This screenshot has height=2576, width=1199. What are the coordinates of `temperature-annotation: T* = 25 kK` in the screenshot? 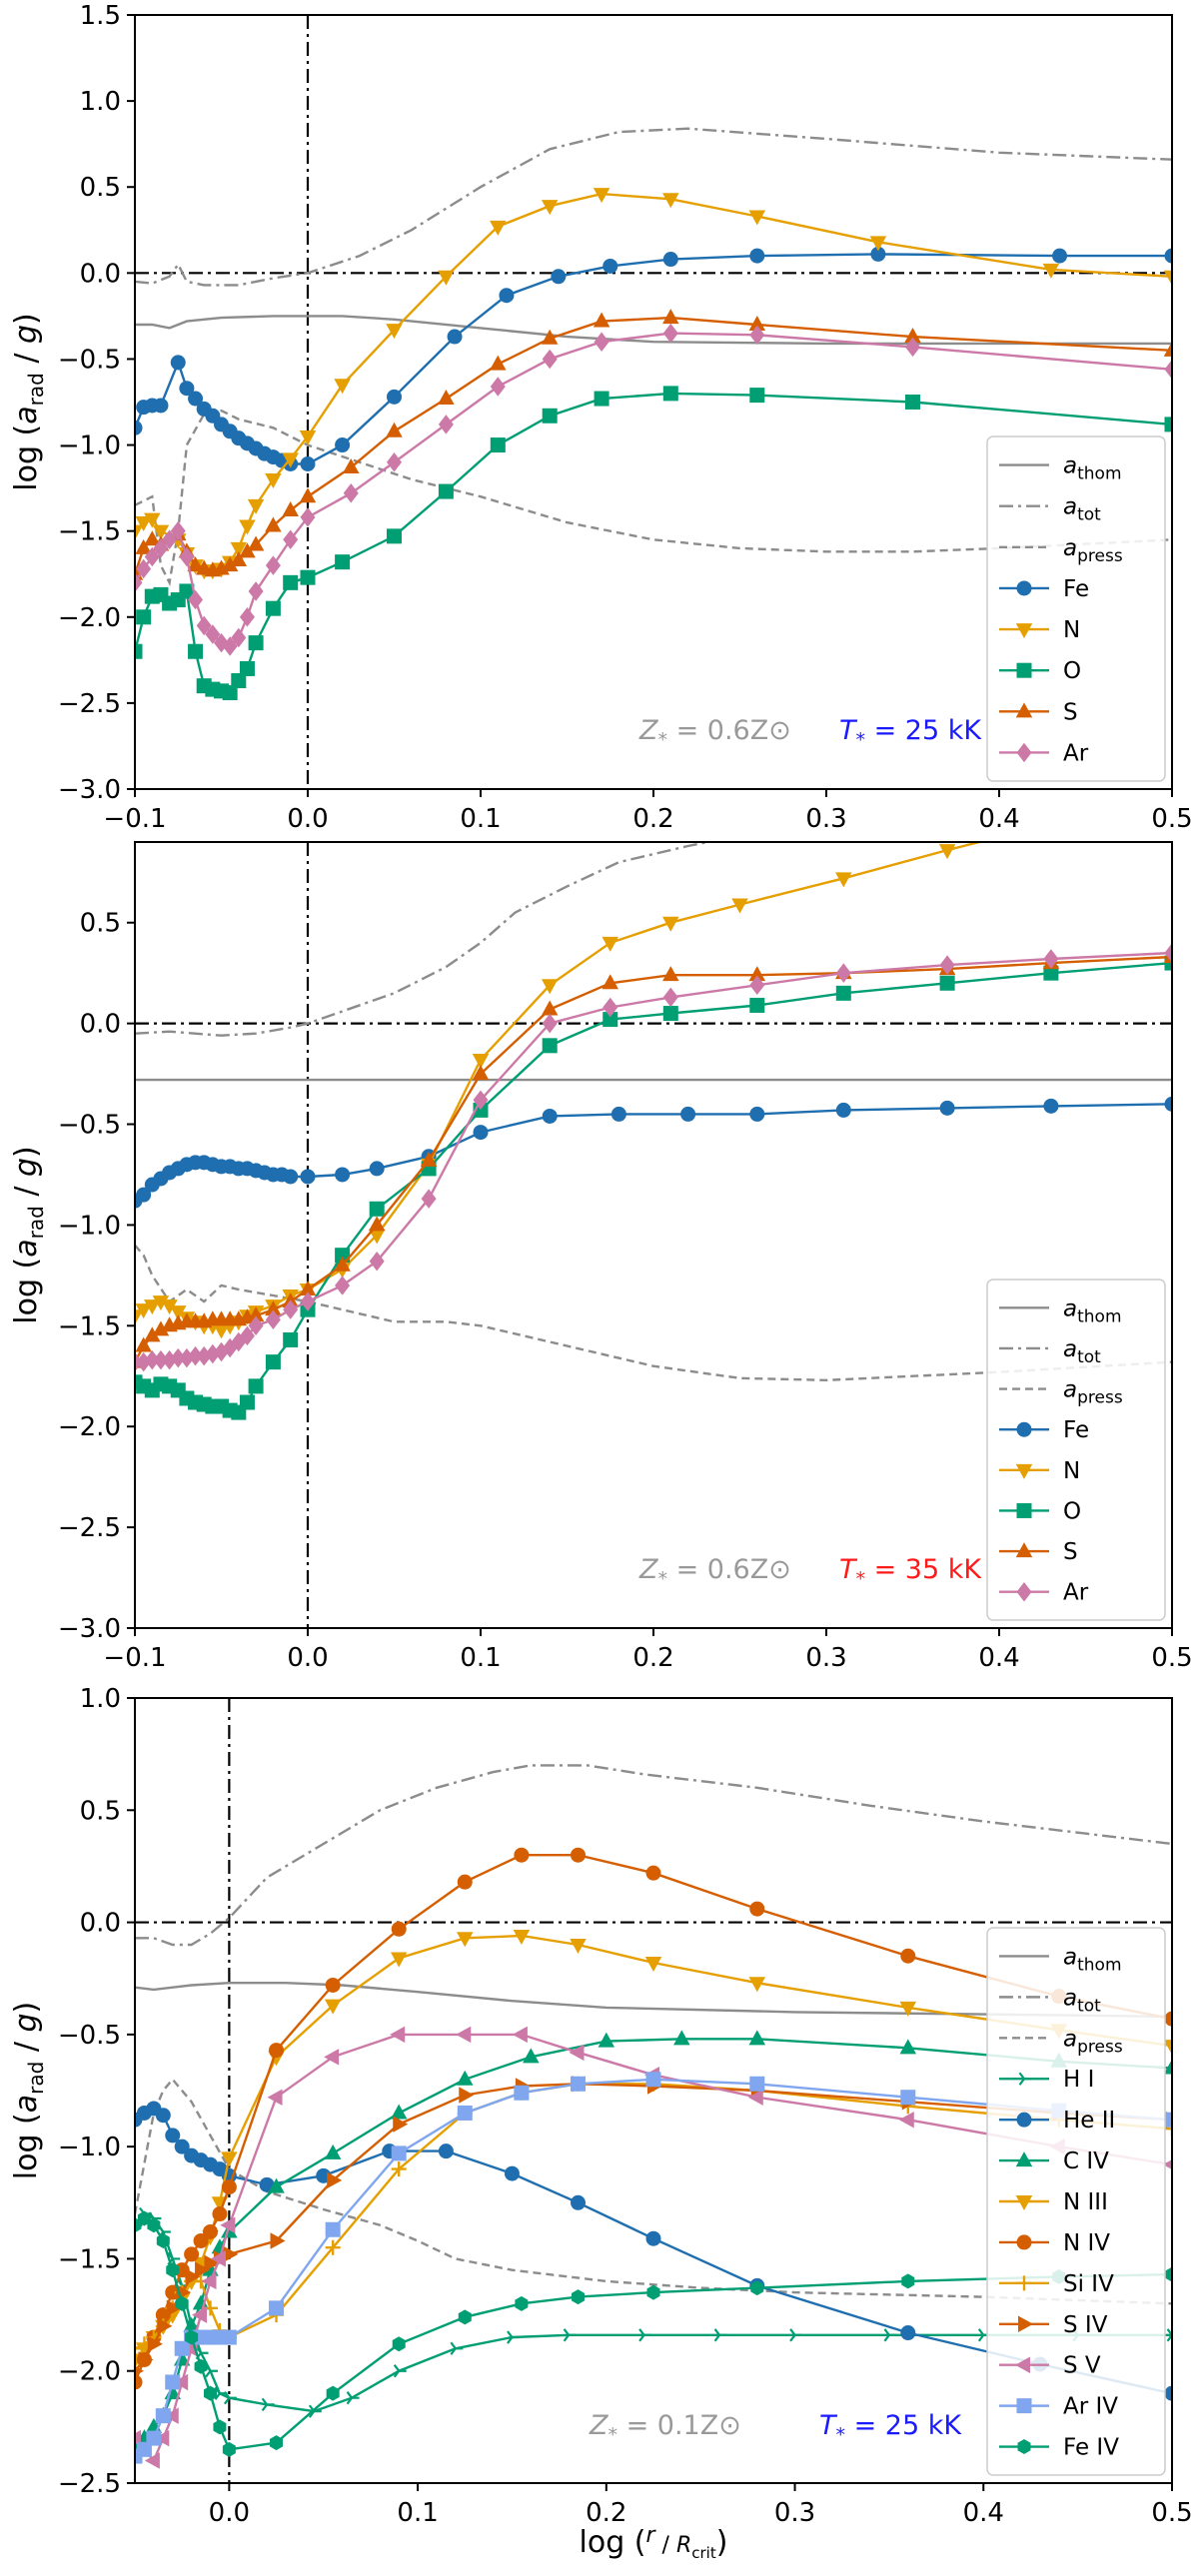 It's located at (890, 2428).